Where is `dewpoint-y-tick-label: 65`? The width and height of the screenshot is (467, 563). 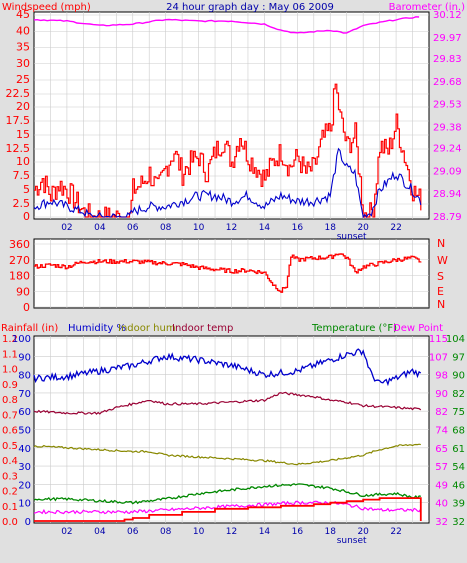
dewpoint-y-tick-label: 65 is located at coordinates (441, 449).